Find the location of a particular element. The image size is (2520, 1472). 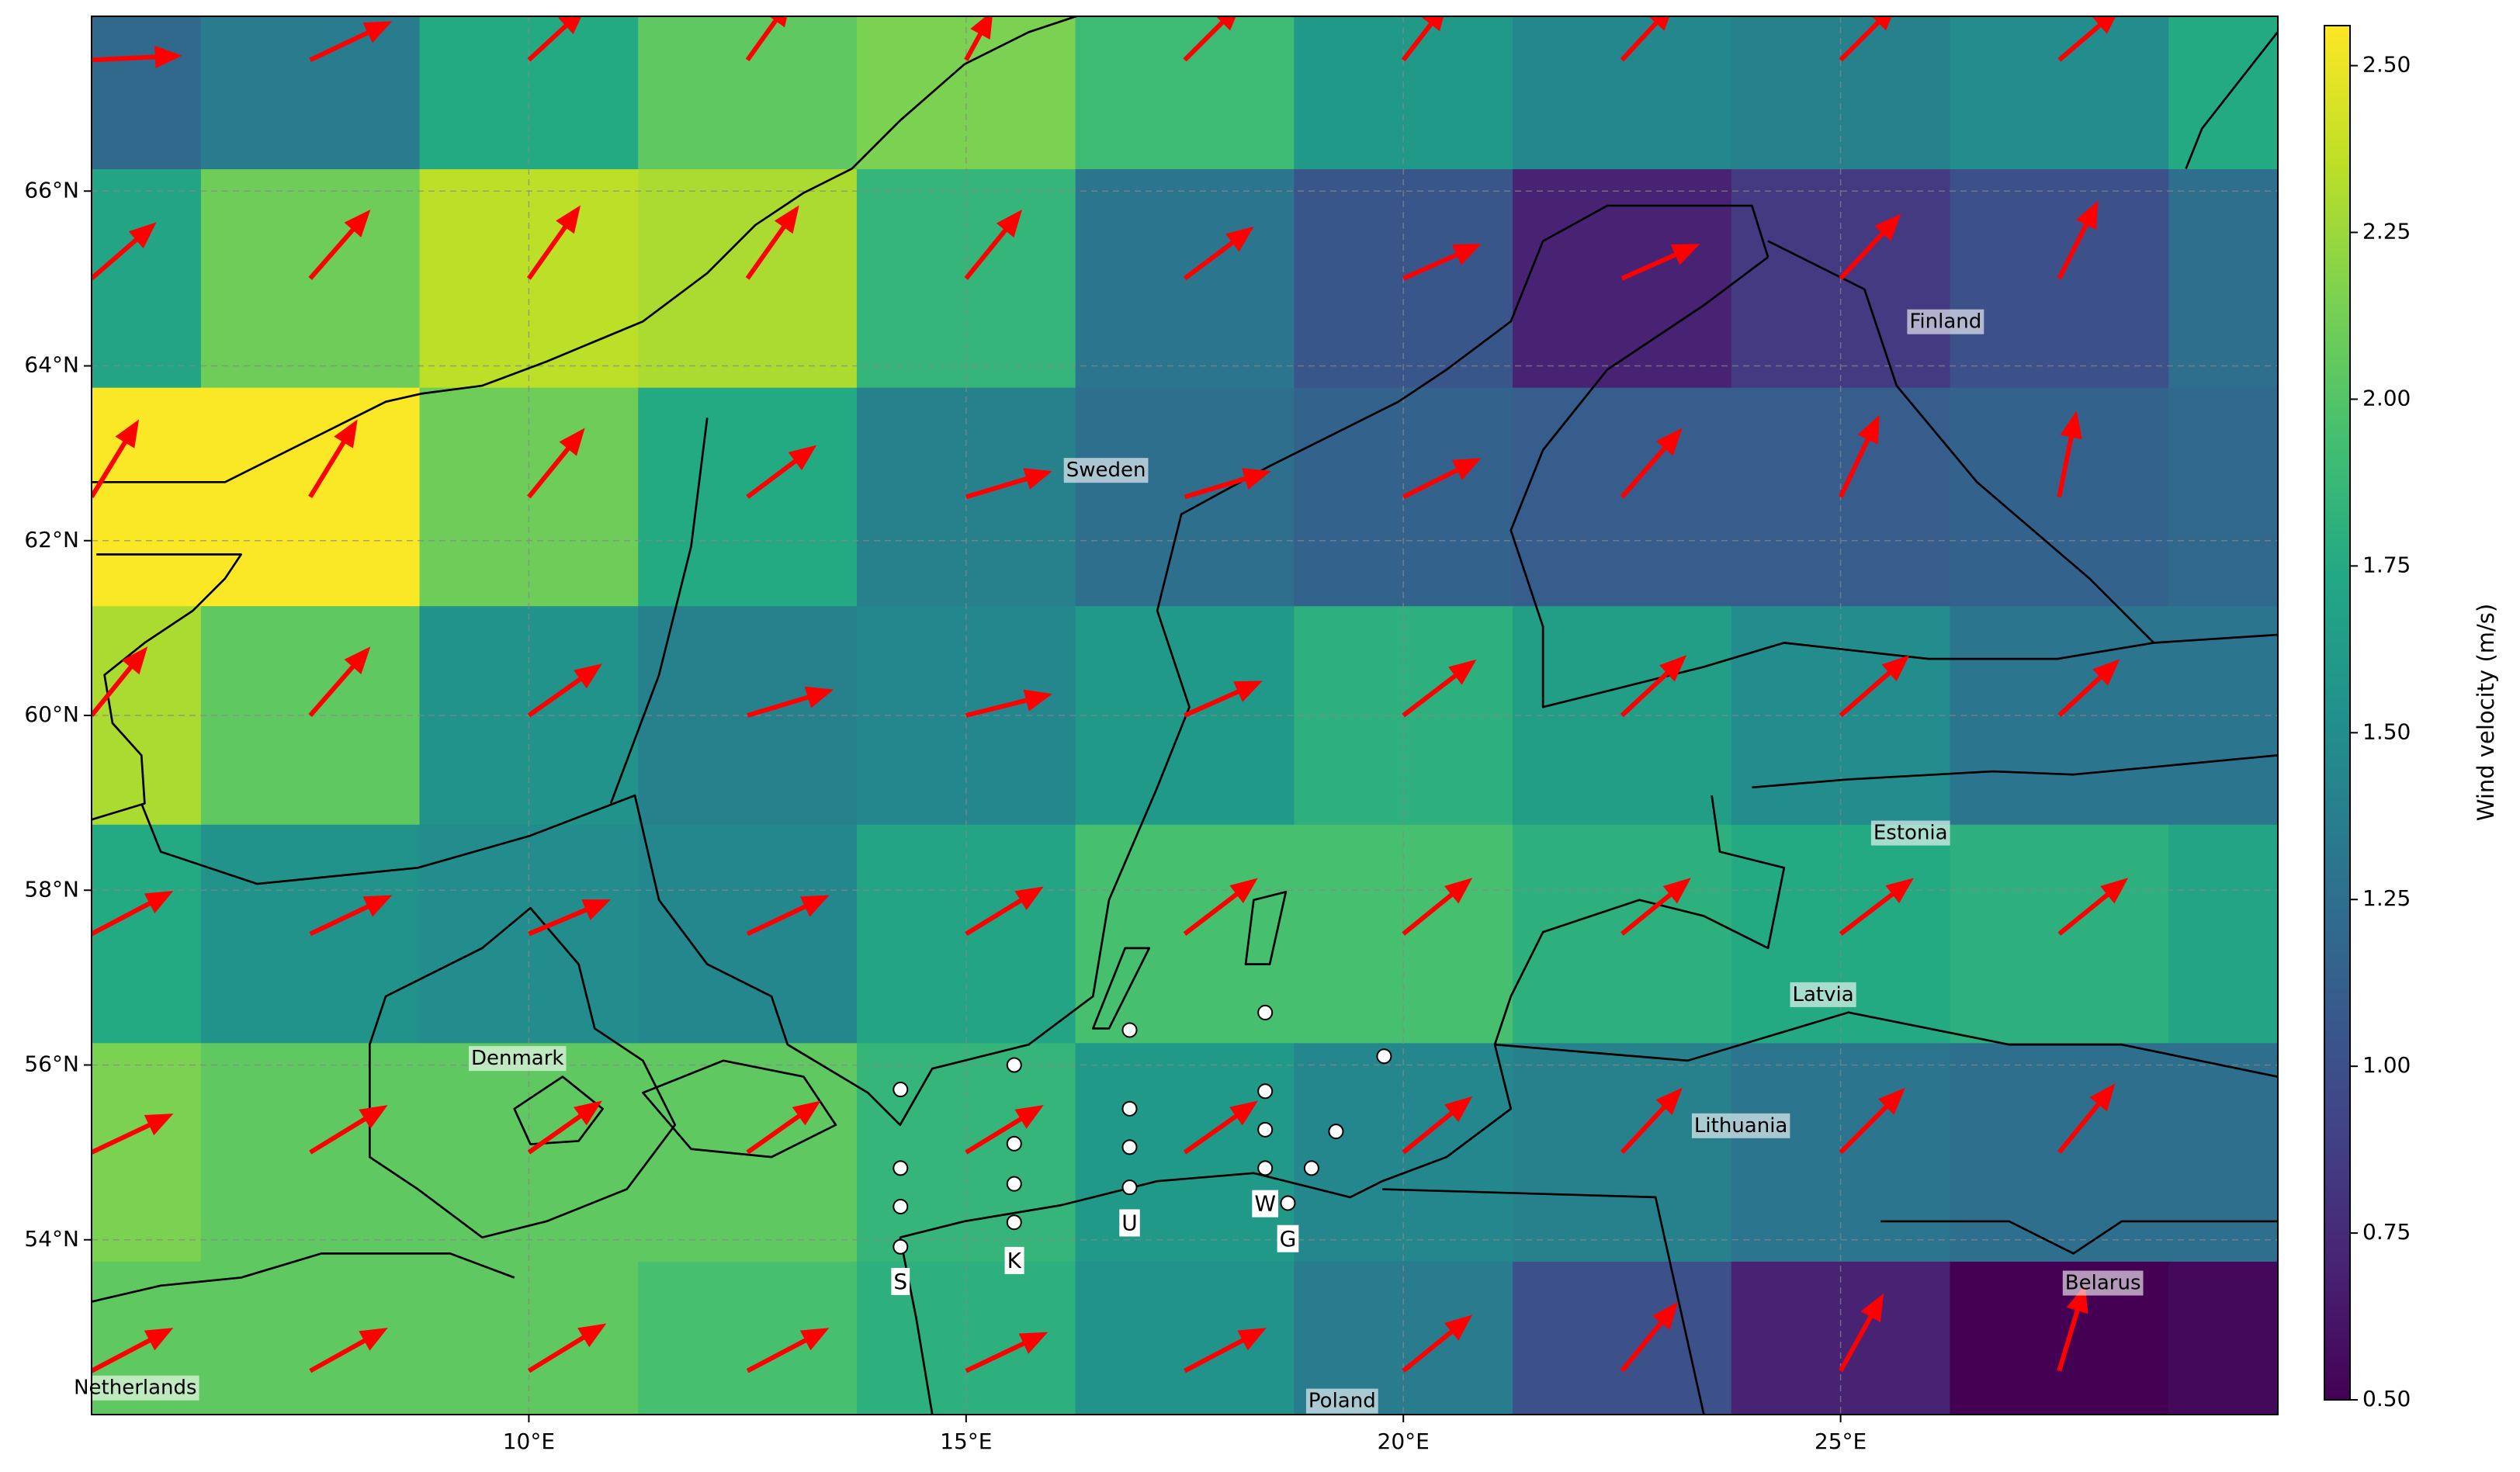

x-tick-label: 25°E is located at coordinates (1841, 1441).